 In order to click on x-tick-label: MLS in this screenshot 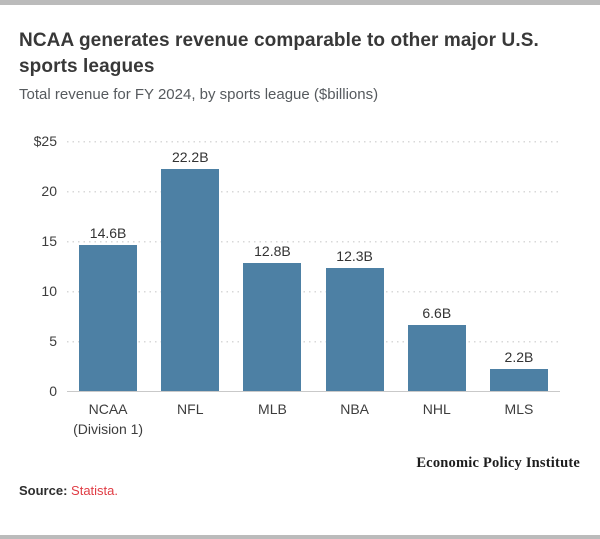, I will do `click(519, 409)`.